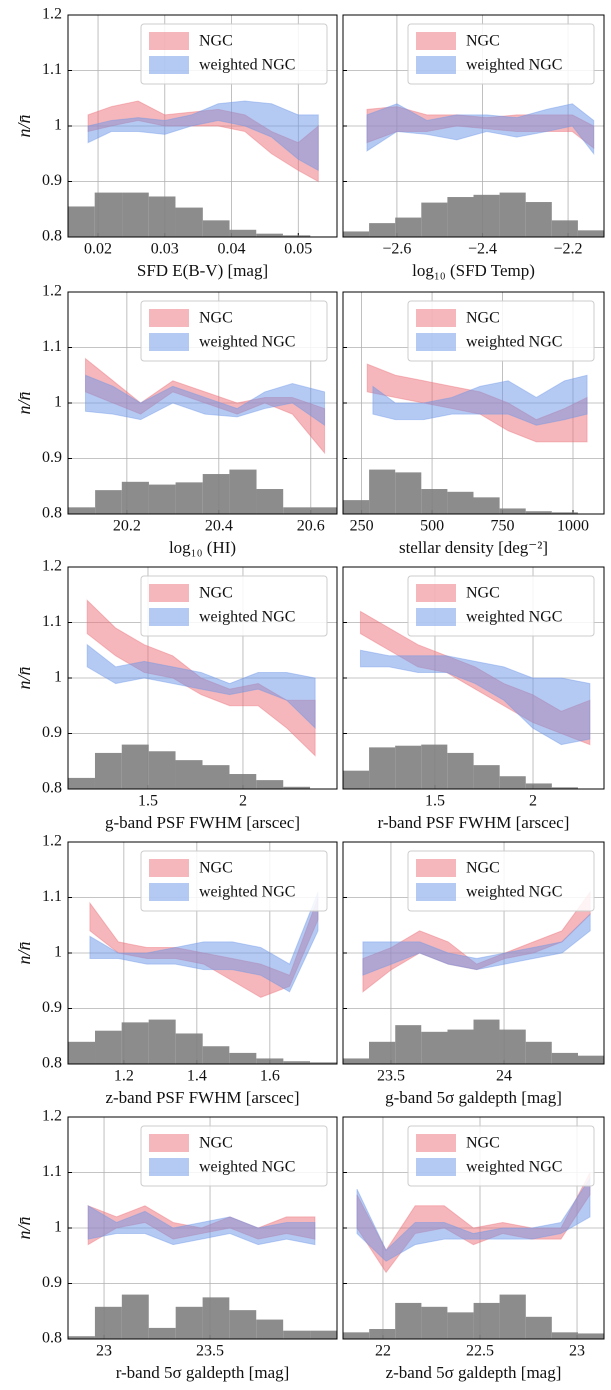 The image size is (611, 1390). What do you see at coordinates (52, 236) in the screenshot?
I see `y-tick-label: 0.8` at bounding box center [52, 236].